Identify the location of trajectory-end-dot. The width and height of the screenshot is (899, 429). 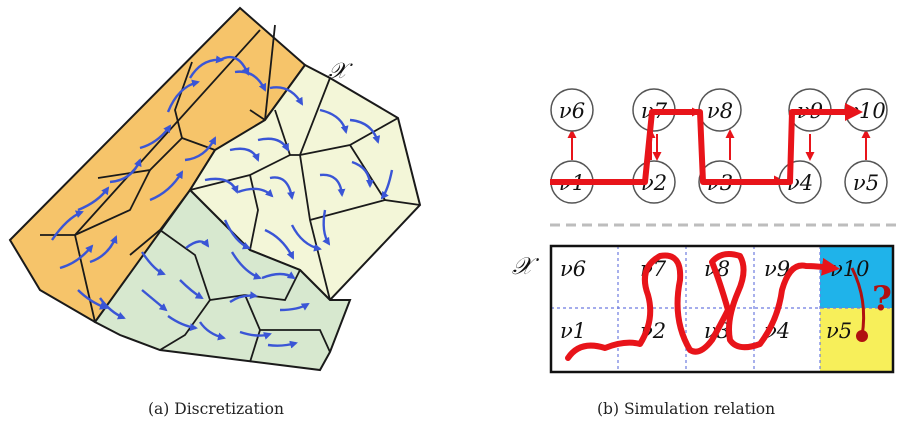
(862, 336).